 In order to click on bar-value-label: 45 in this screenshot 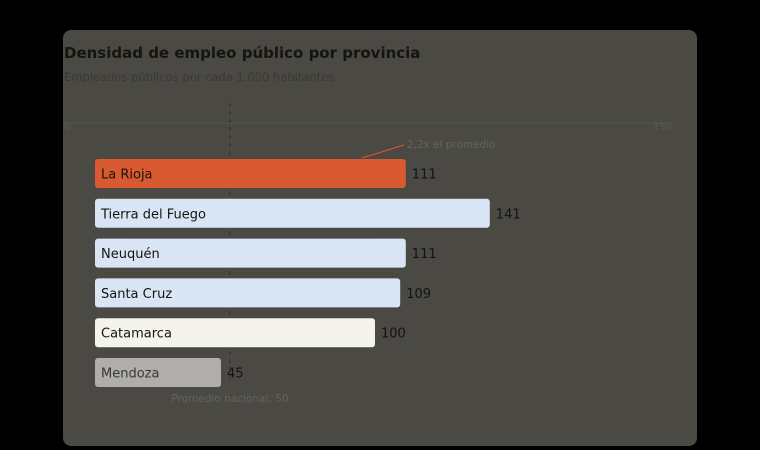, I will do `click(235, 374)`.